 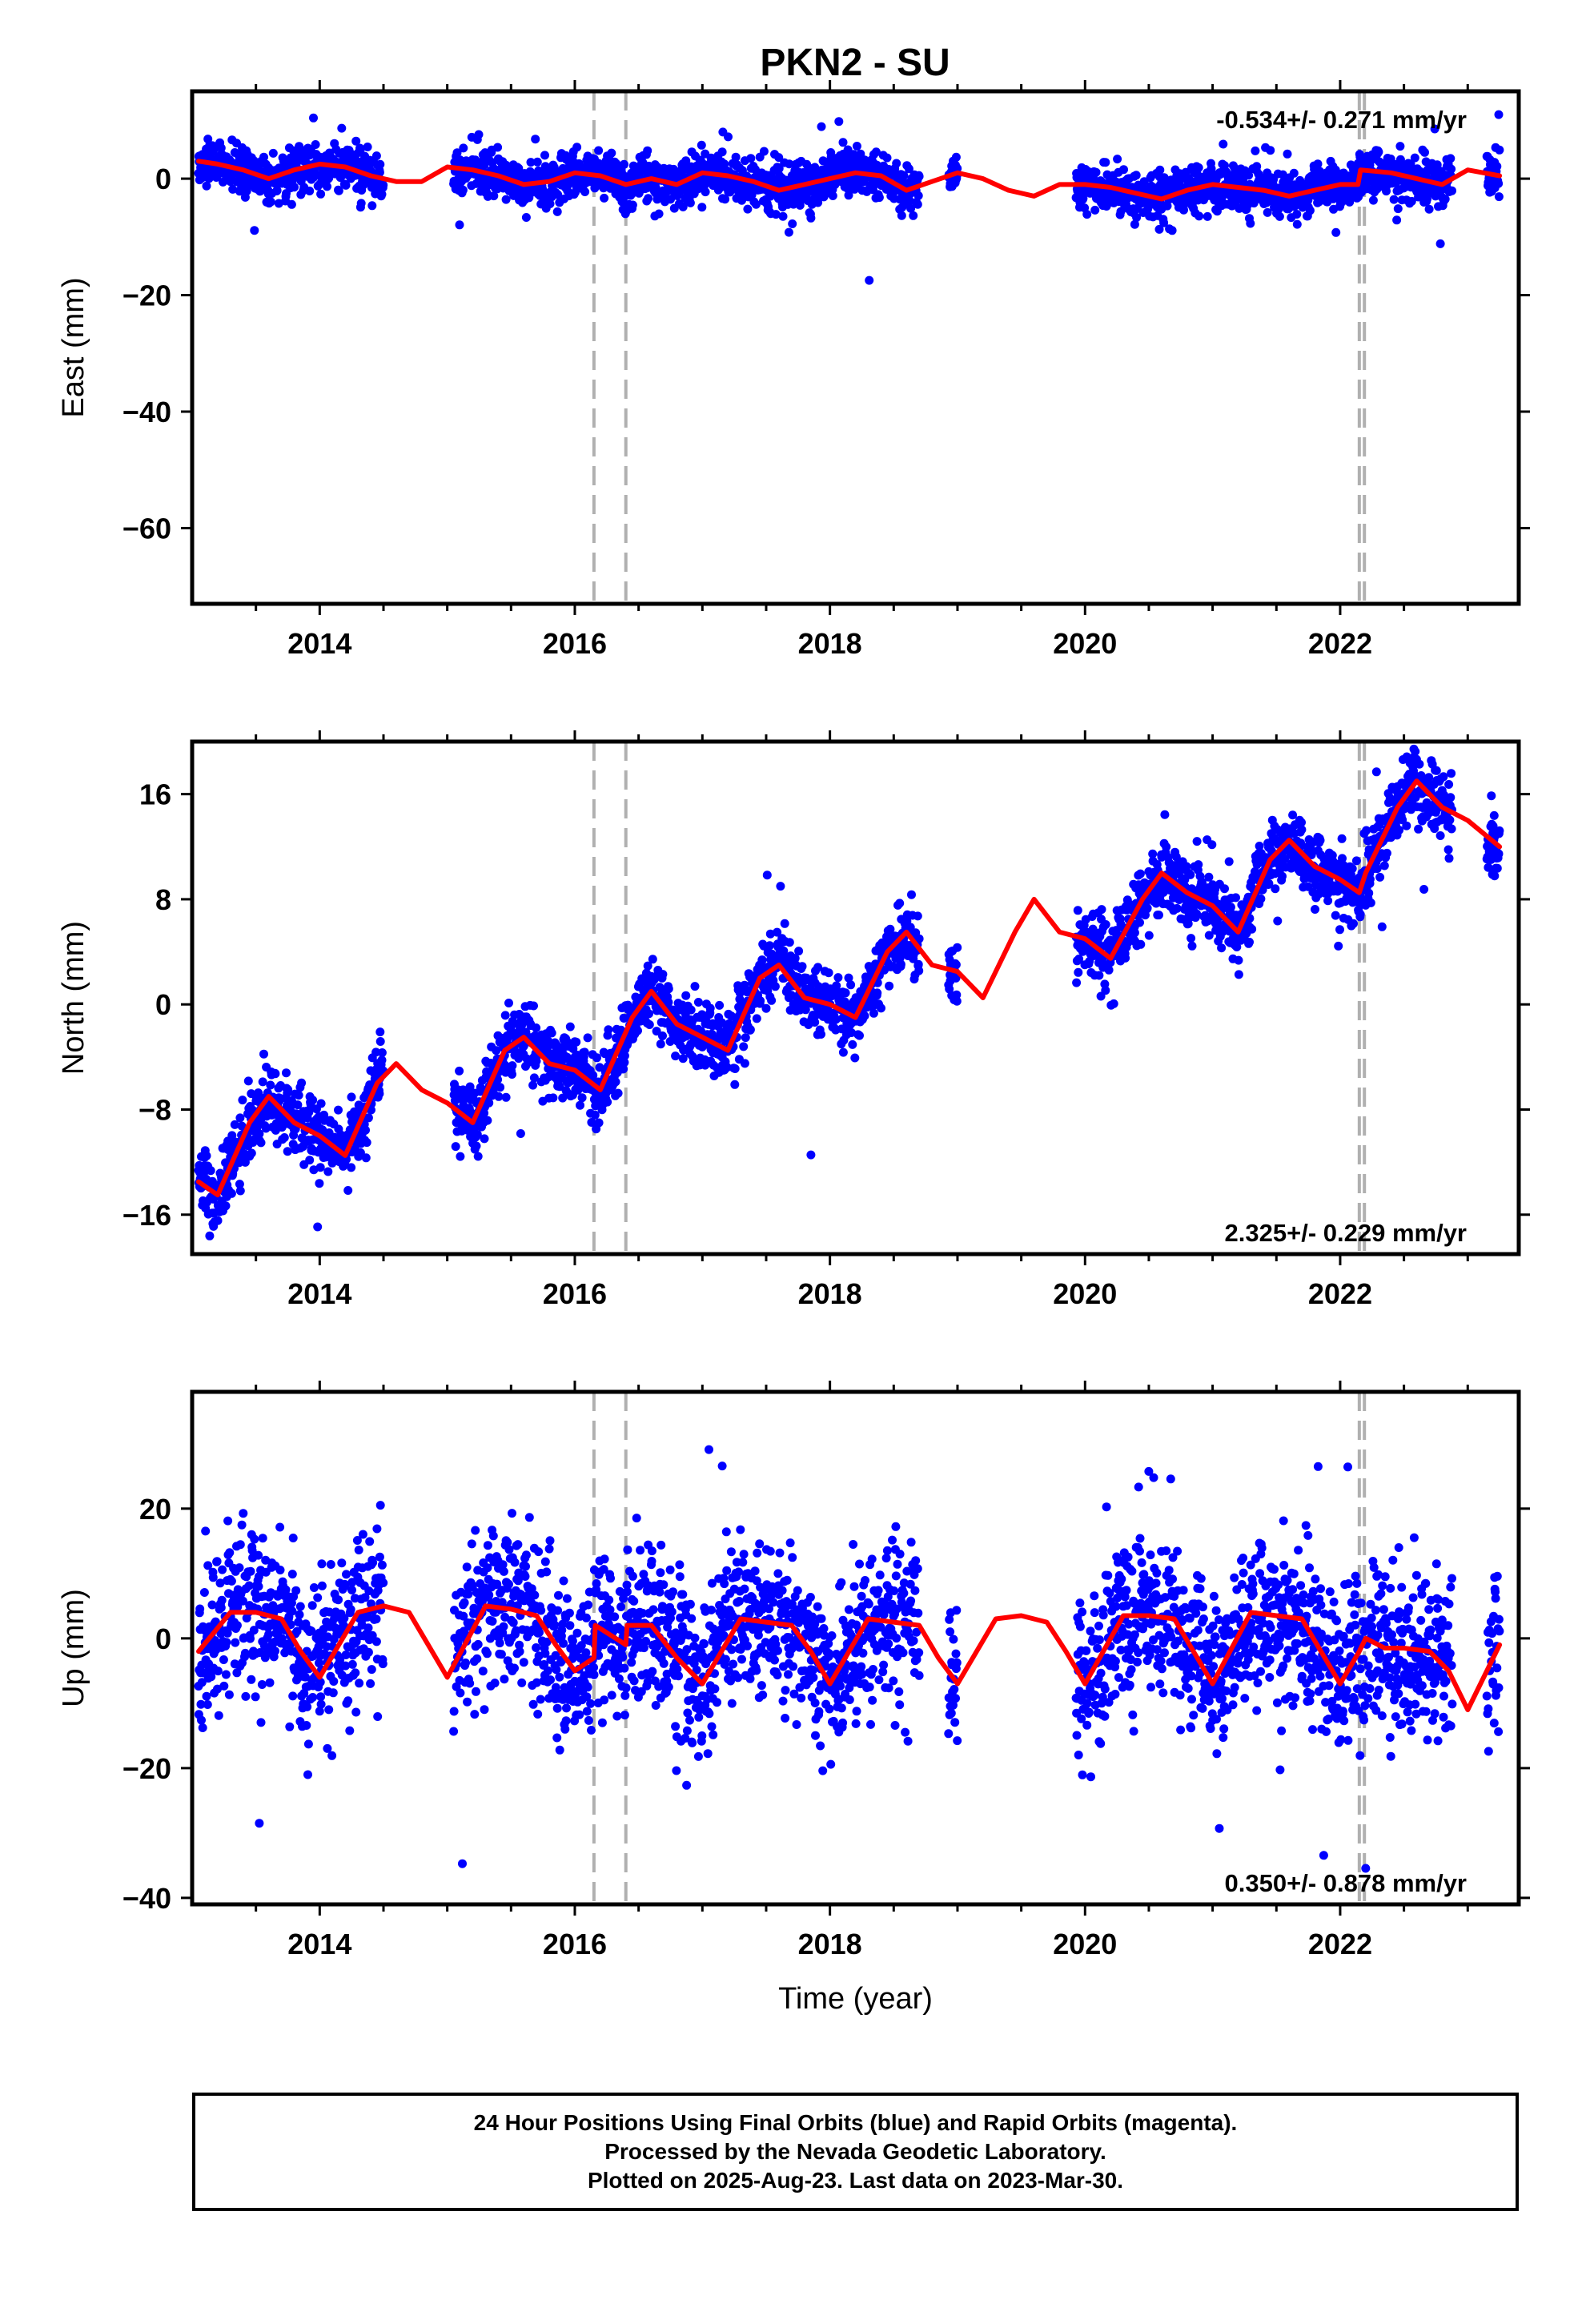 What do you see at coordinates (1340, 644) in the screenshot?
I see `x-tick-label: 2022` at bounding box center [1340, 644].